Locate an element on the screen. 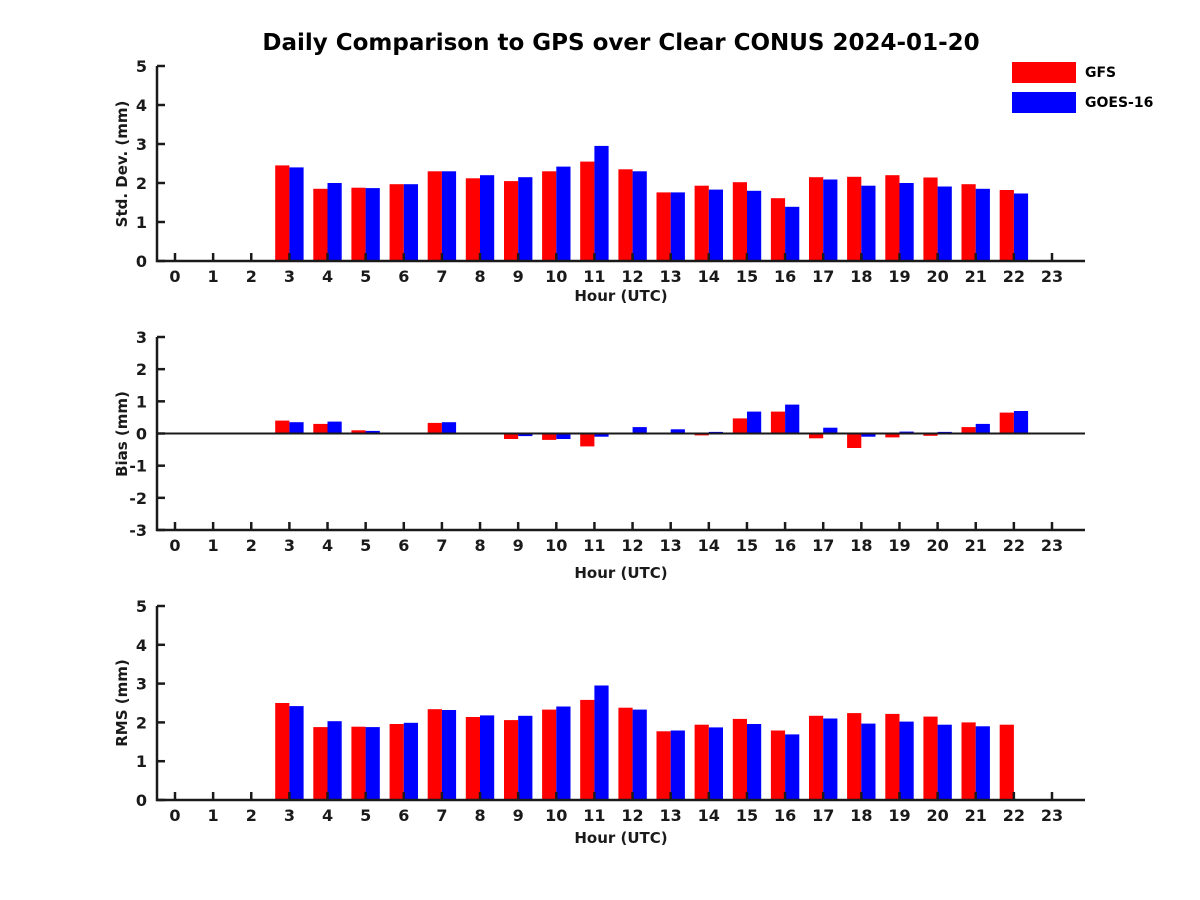 The height and width of the screenshot is (900, 1200). x-tick-label: 12 is located at coordinates (632, 815).